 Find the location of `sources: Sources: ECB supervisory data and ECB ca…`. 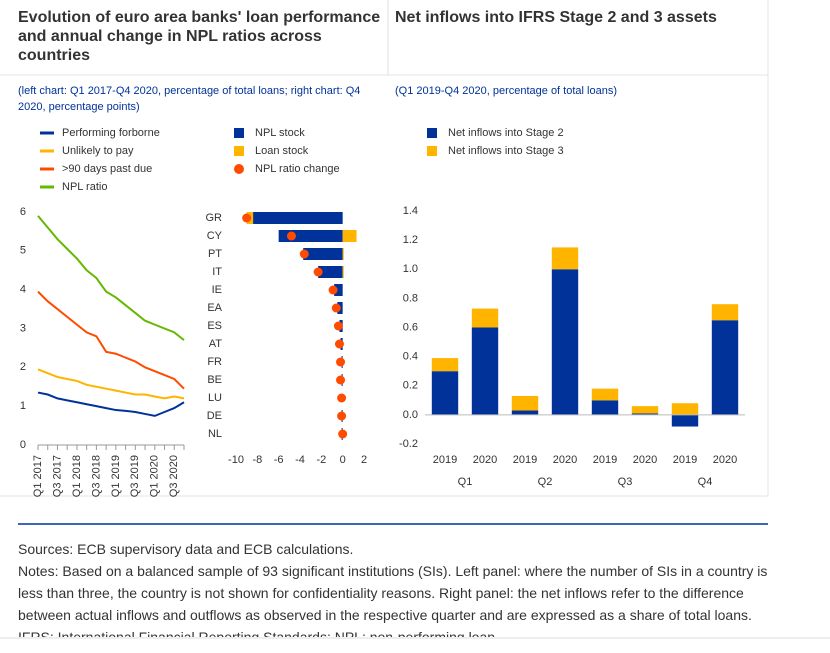

sources: Sources: ECB supervisory data and ECB ca… is located at coordinates (186, 549).